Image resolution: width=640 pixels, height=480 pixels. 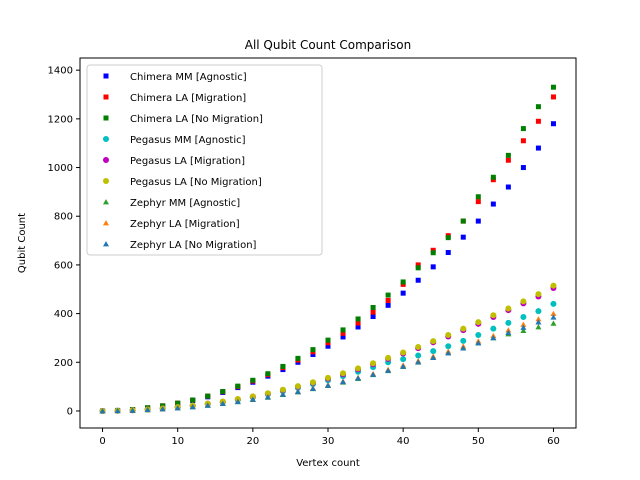 I want to click on x-tick-label: 20, so click(x=252, y=441).